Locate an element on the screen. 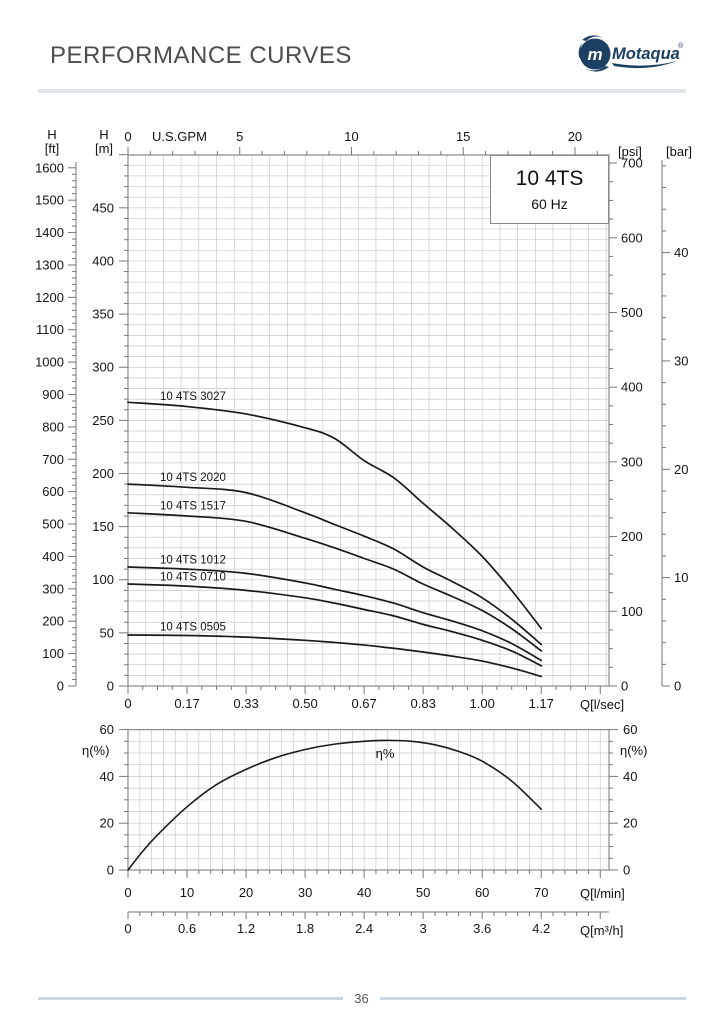 This screenshot has width=724, height=1024. eta-tick-label-left: 60 is located at coordinates (107, 729).